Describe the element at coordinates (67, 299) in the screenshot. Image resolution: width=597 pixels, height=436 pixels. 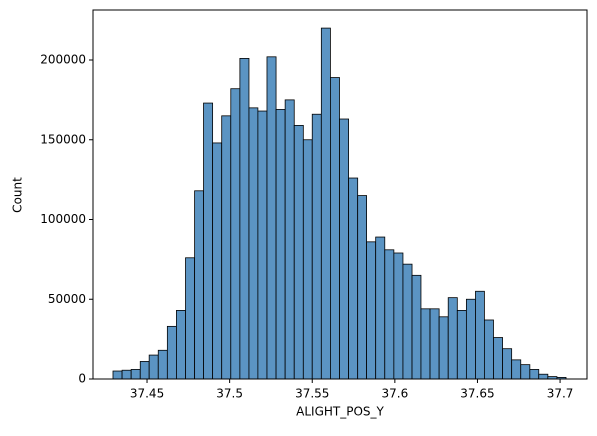
I see `y-tick-label: 50000` at that location.